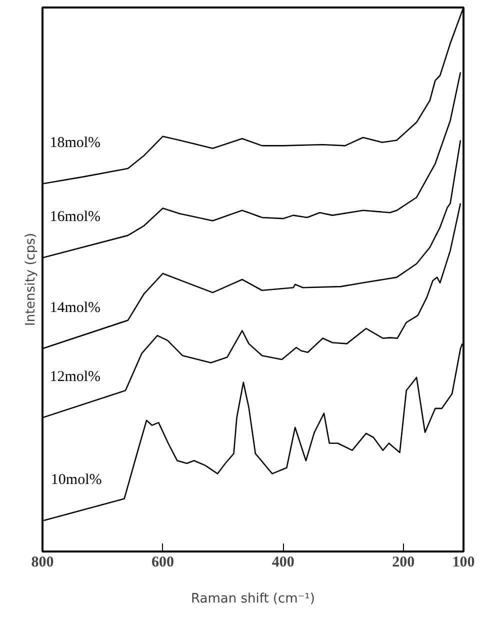 The width and height of the screenshot is (481, 623). I want to click on series-label: 18mol%, so click(75, 143).